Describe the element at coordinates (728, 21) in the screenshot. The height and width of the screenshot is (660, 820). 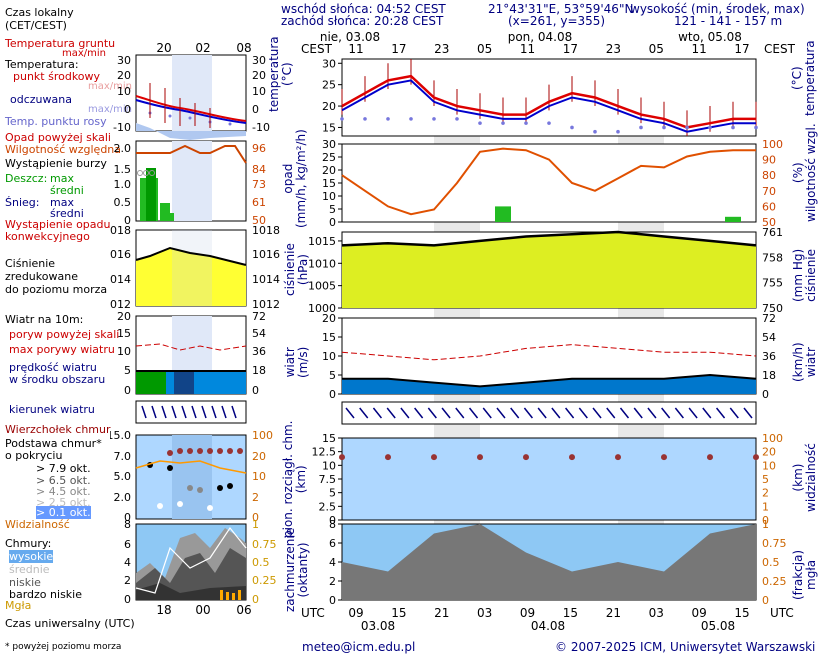
I see `elevation-values: 121 - 141 - 157 m` at that location.